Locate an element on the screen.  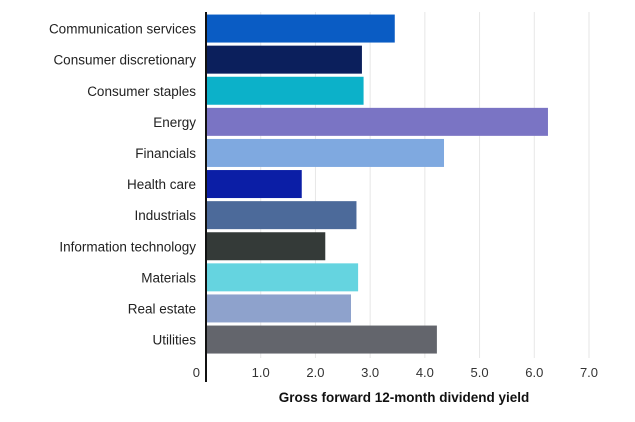
category-label: Communication services is located at coordinates (122, 29).